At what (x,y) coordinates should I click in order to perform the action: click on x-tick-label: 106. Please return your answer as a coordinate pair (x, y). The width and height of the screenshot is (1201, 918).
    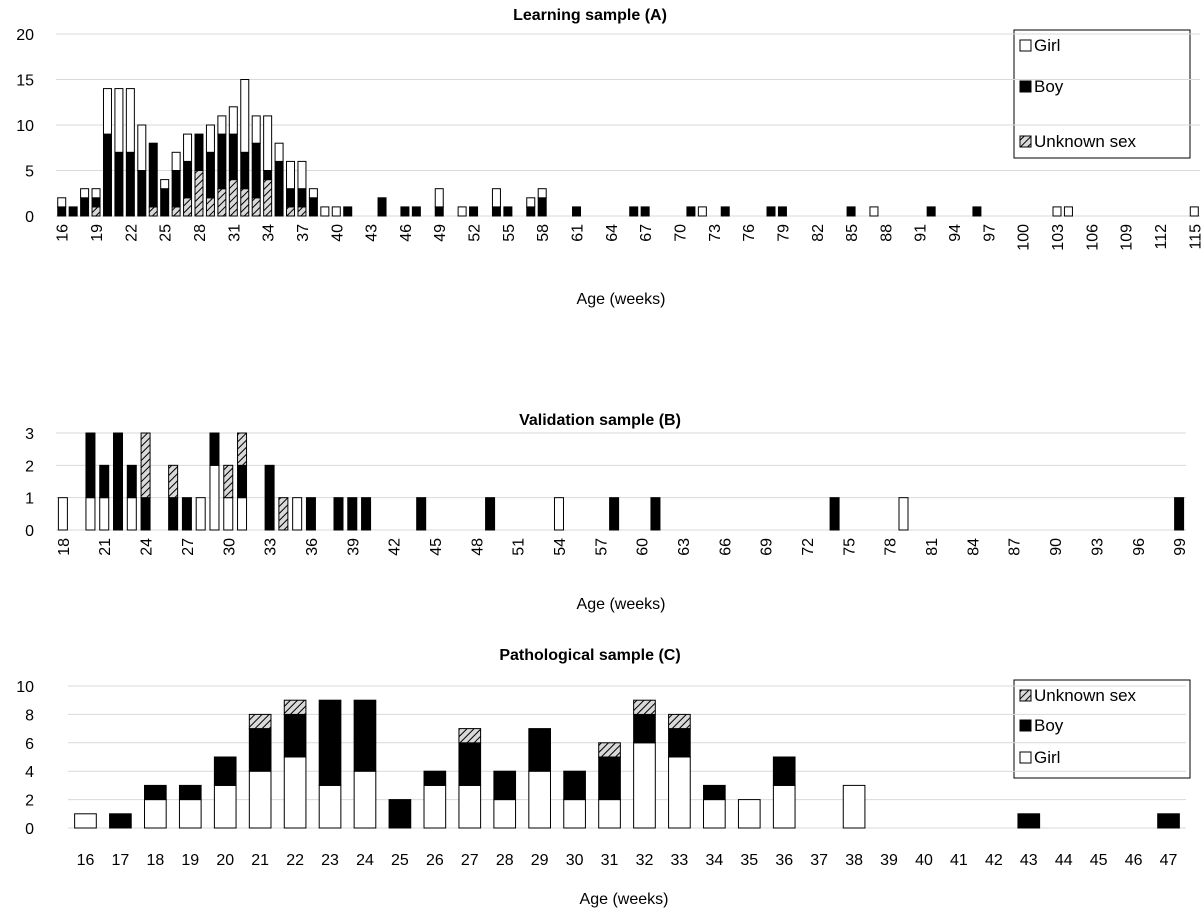
    Looking at the image, I should click on (1092, 237).